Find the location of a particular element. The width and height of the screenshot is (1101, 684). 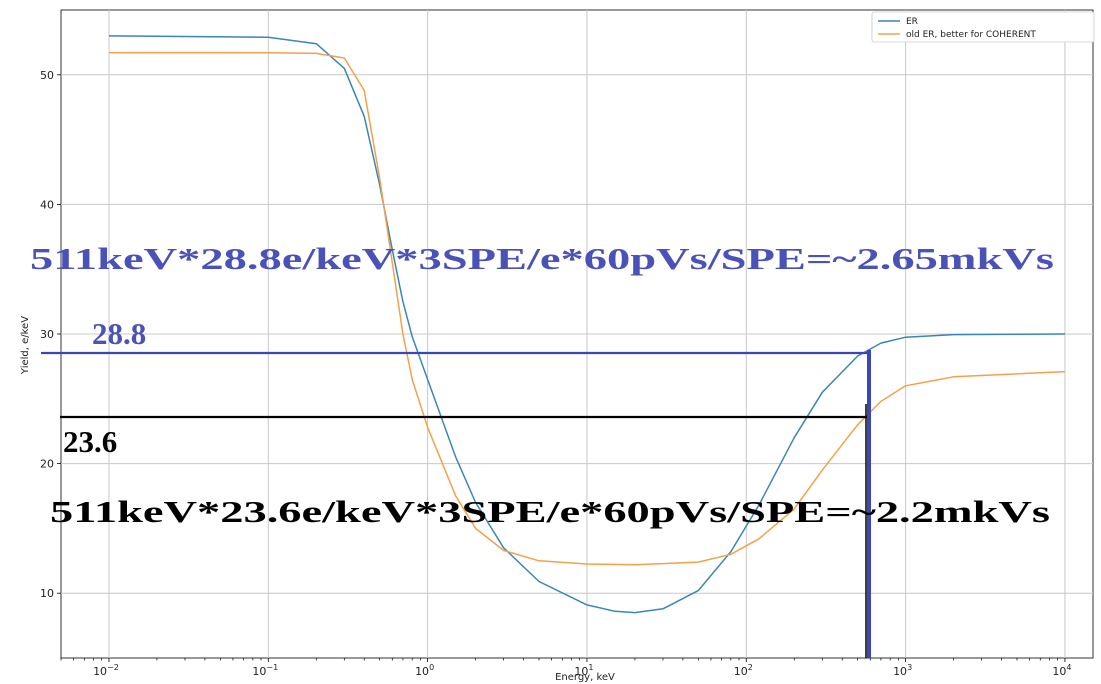

y-tick-label: 30 is located at coordinates (47, 334).